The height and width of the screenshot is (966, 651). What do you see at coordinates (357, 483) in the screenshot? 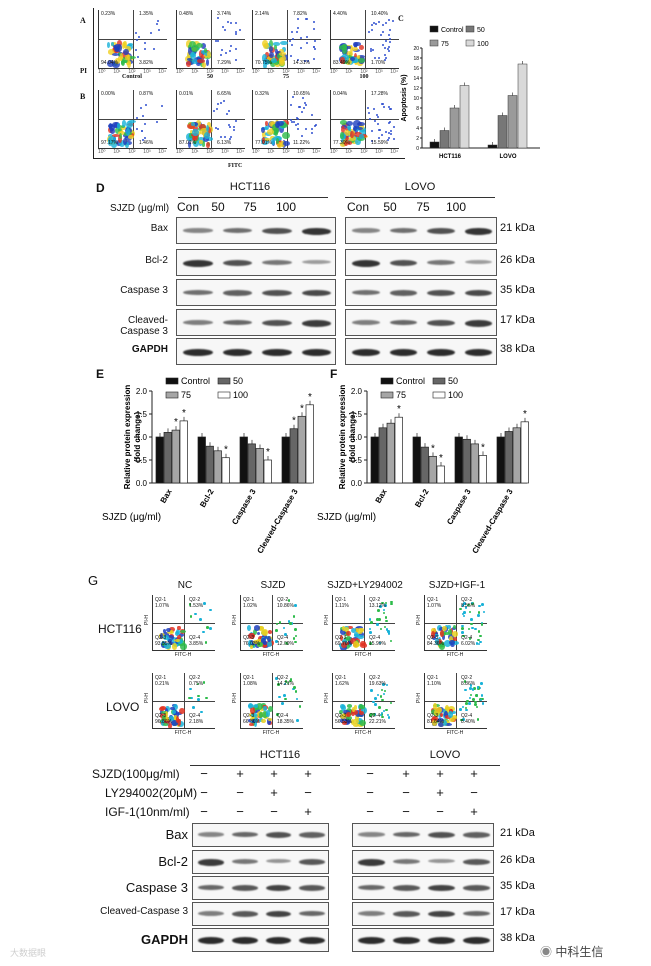
I see `y-tick-label: 0.0` at bounding box center [357, 483].